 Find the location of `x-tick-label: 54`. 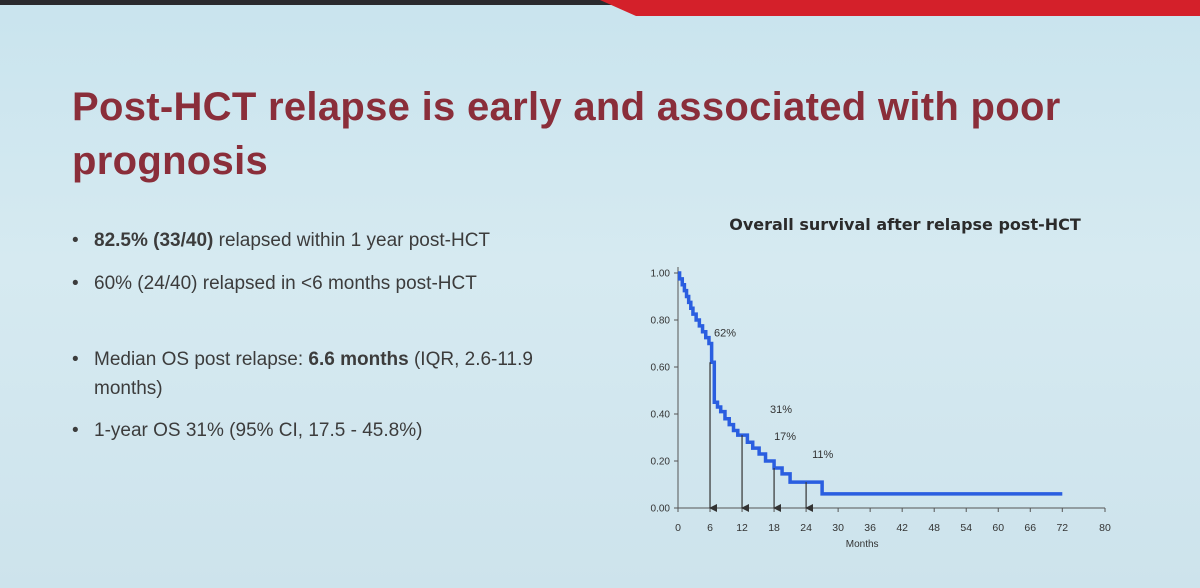

x-tick-label: 54 is located at coordinates (966, 528).